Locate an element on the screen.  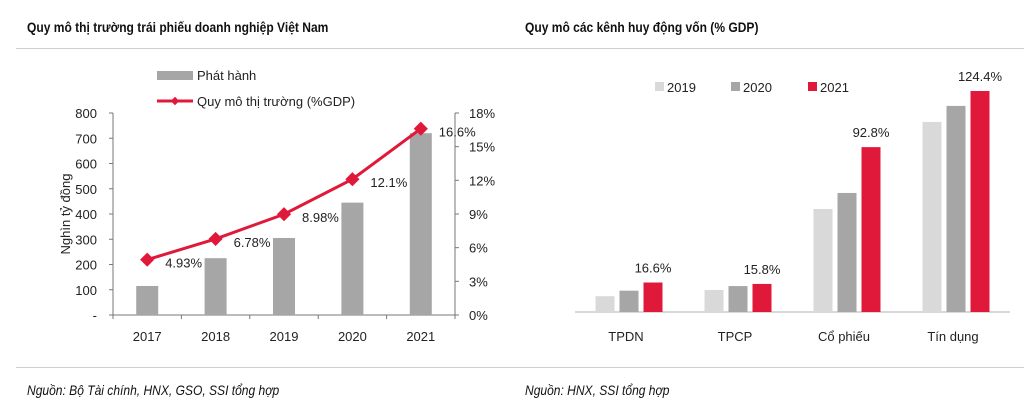
legend-swatch-2019 is located at coordinates (659, 86).